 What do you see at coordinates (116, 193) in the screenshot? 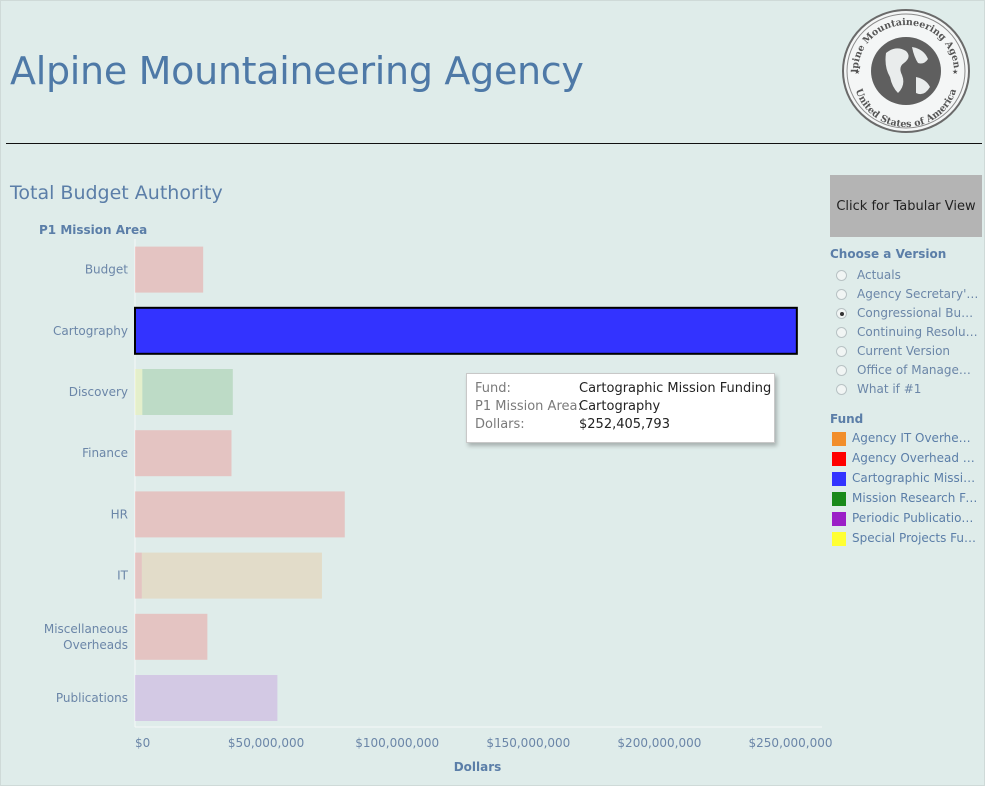
I see `chart-title: Total Budget Authority` at bounding box center [116, 193].